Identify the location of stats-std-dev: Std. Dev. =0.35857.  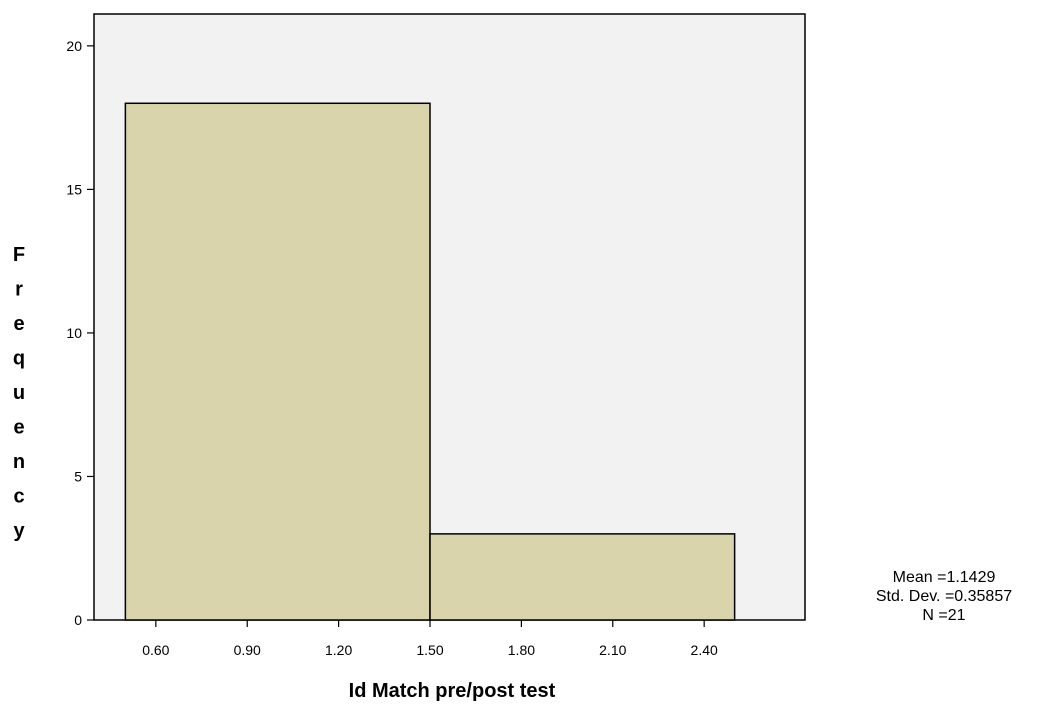
(944, 596).